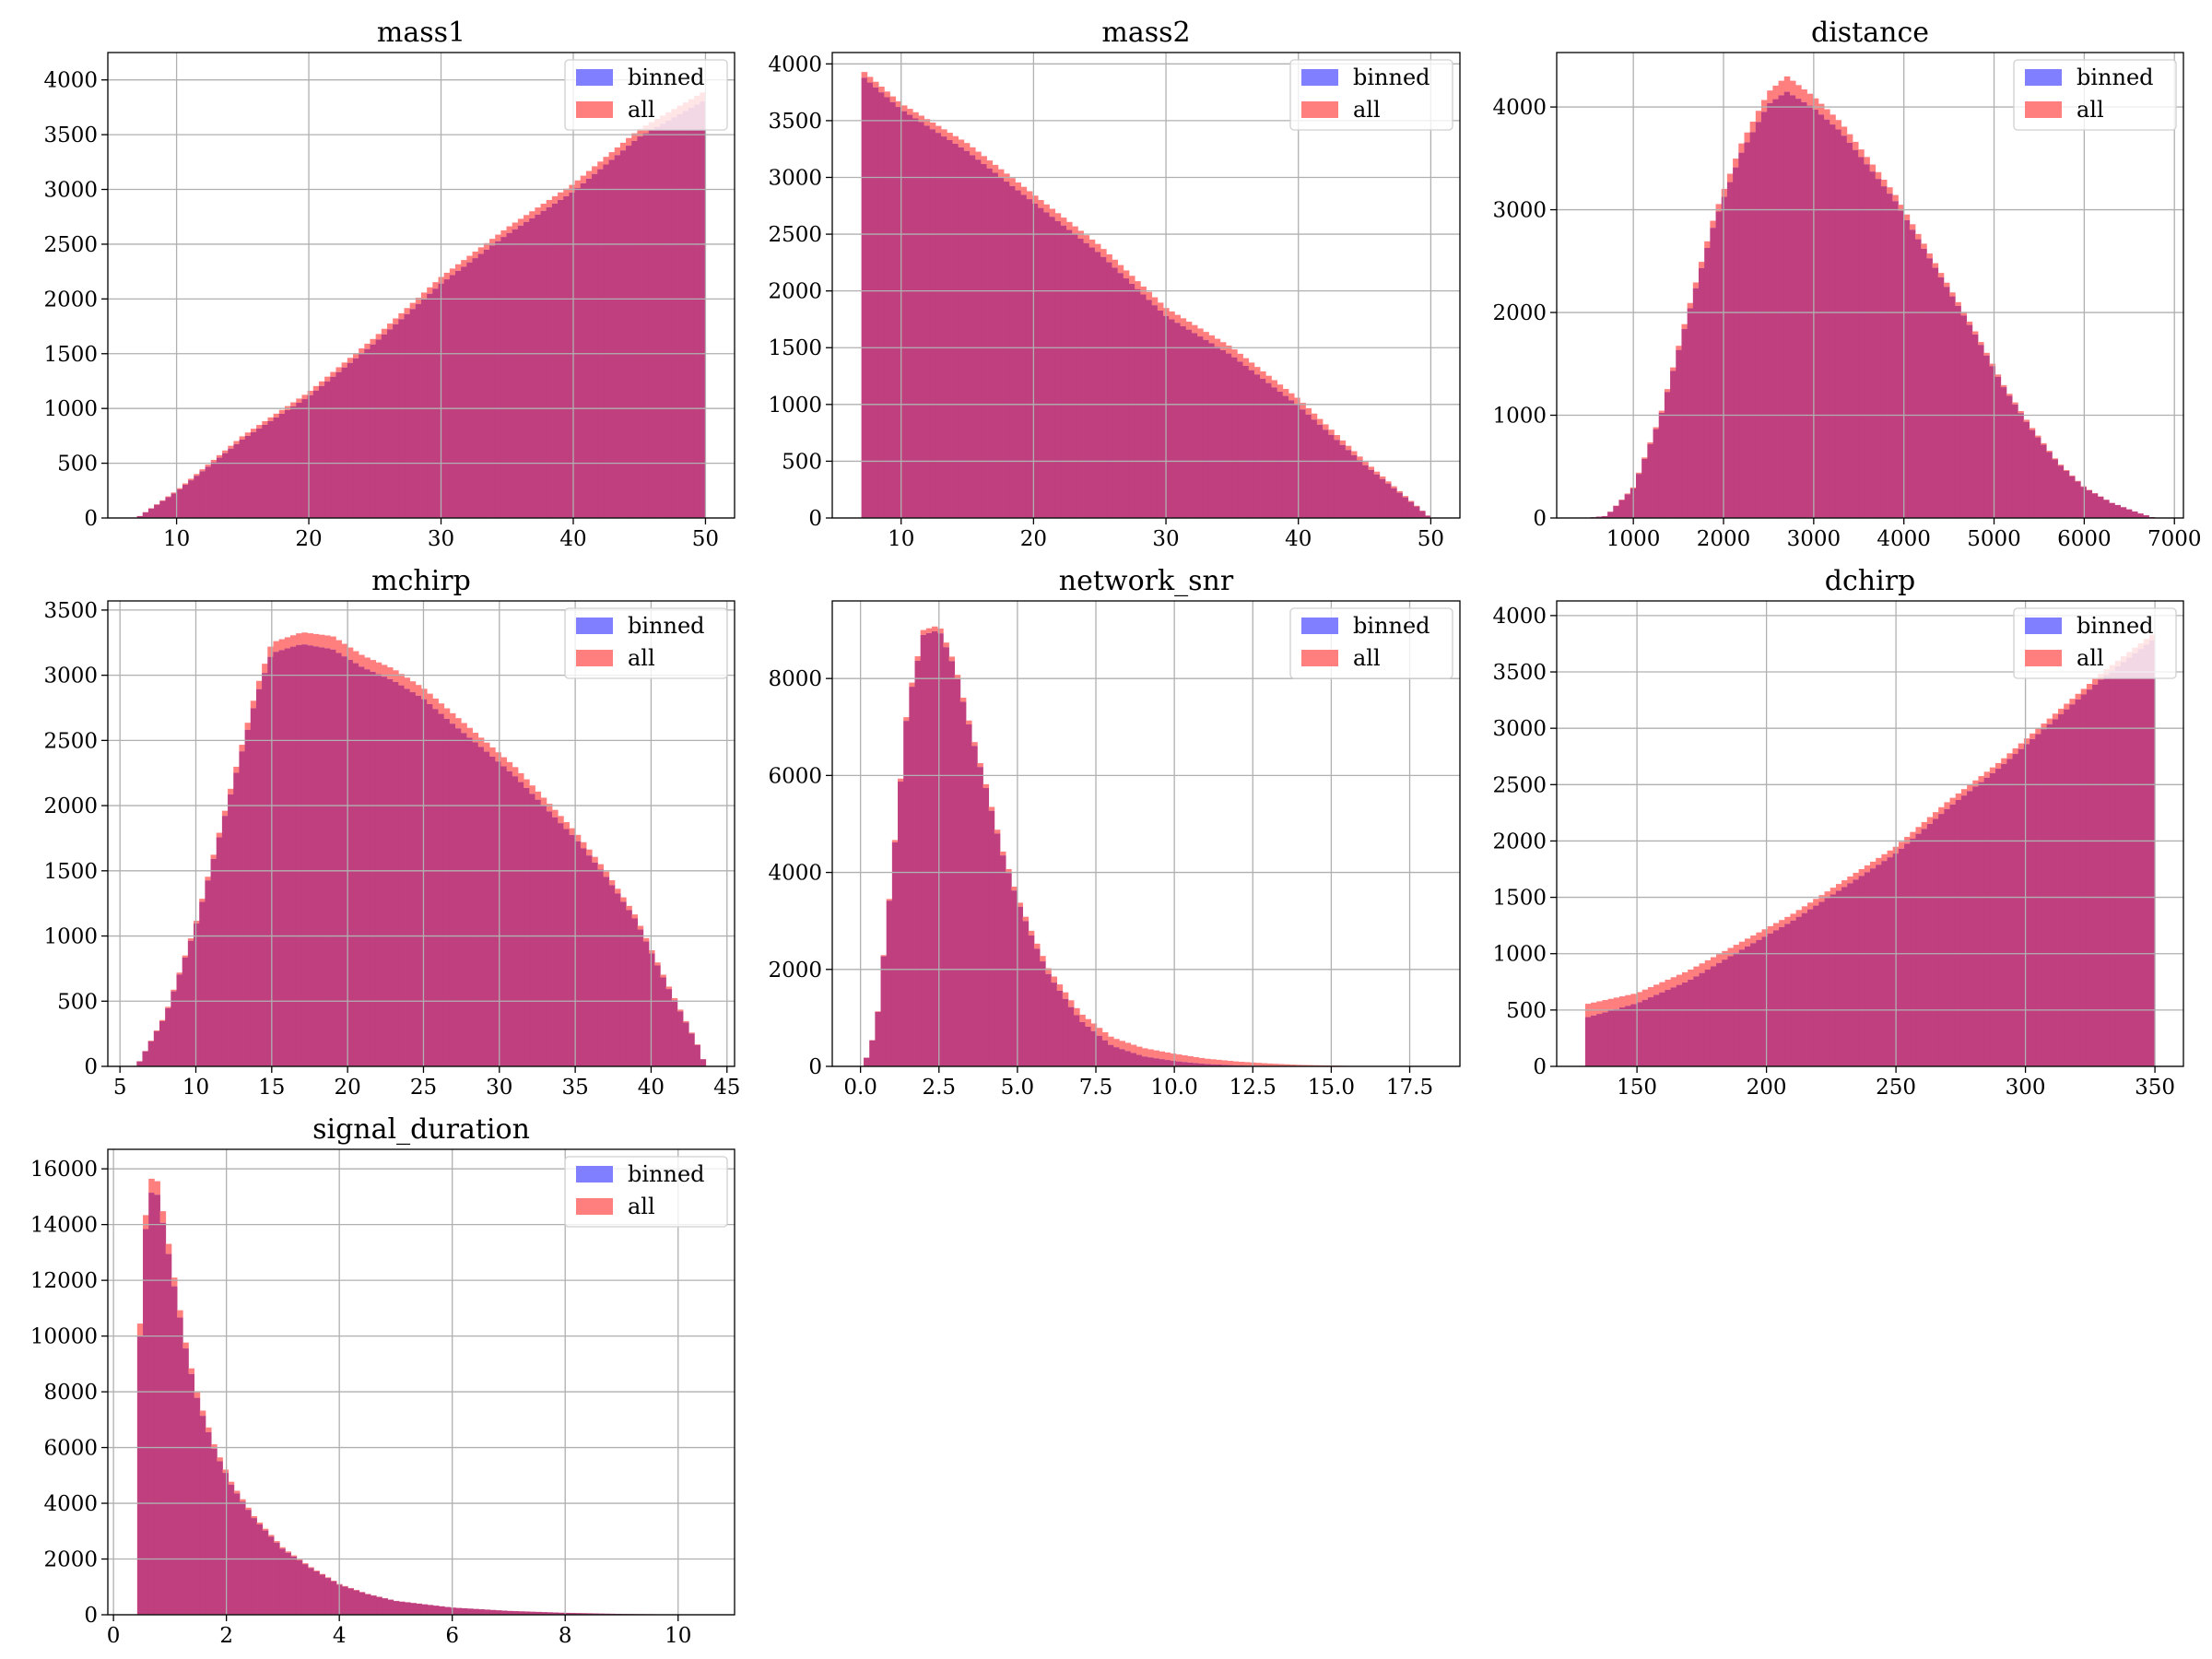 Image resolution: width=2212 pixels, height=1659 pixels. What do you see at coordinates (2084, 539) in the screenshot?
I see `x-tick-label: 6000` at bounding box center [2084, 539].